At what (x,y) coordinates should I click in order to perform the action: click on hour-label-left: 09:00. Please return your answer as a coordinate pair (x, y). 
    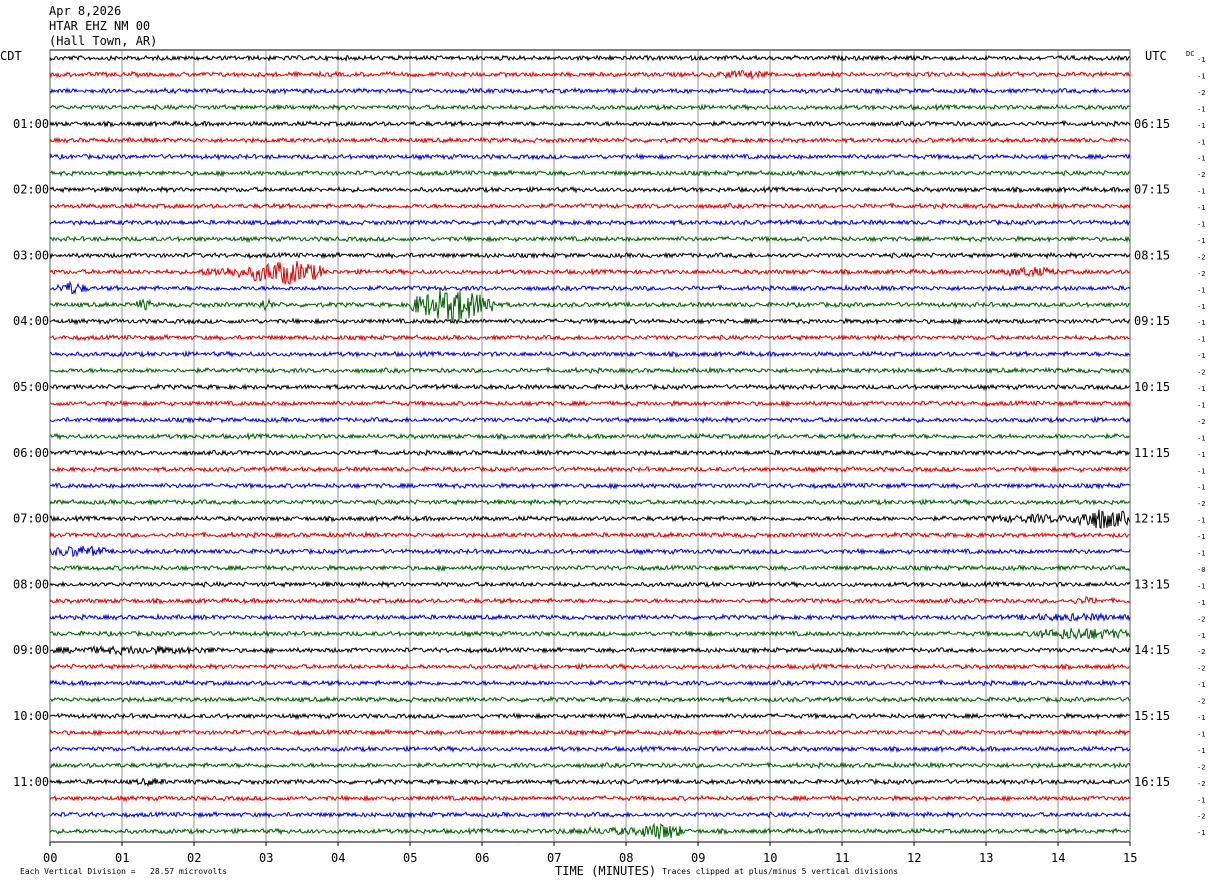
    Looking at the image, I should click on (31, 650).